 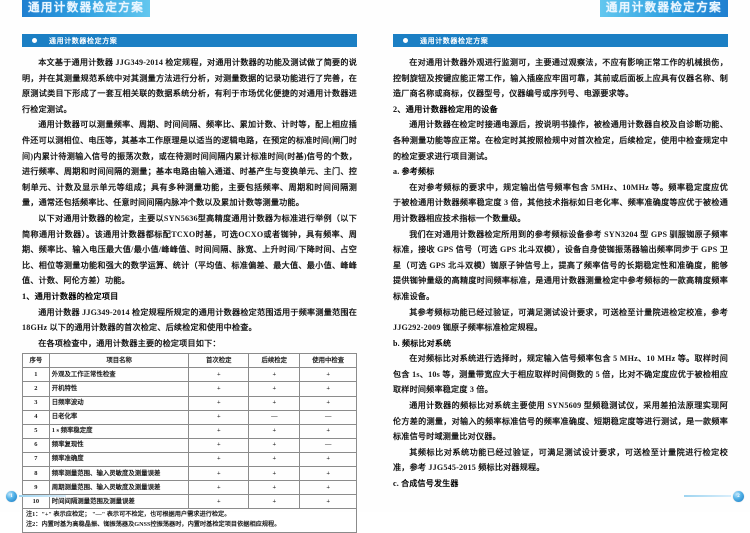 I want to click on col-header-no: 序号, so click(x=36, y=361).